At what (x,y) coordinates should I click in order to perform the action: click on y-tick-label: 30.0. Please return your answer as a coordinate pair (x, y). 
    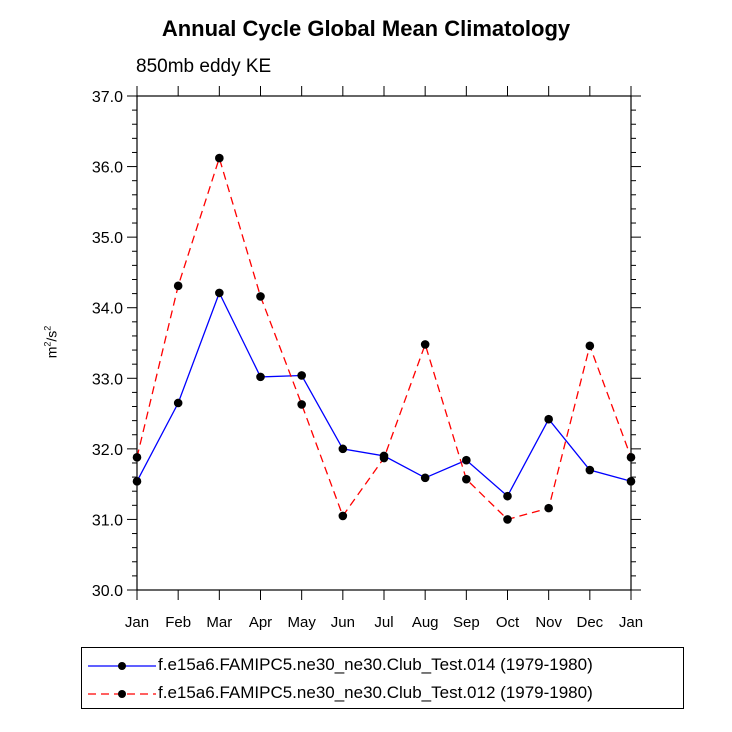
    Looking at the image, I should click on (107, 591).